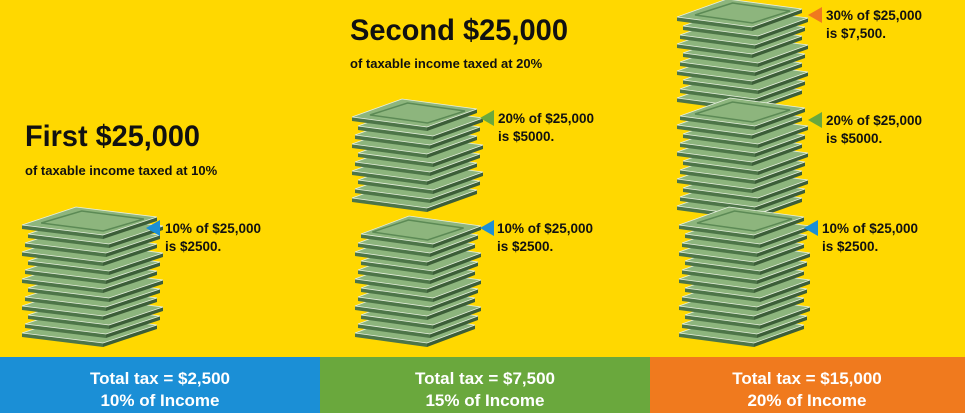 Image resolution: width=965 pixels, height=413 pixels. I want to click on footer-percent: 10% of Income, so click(159, 400).